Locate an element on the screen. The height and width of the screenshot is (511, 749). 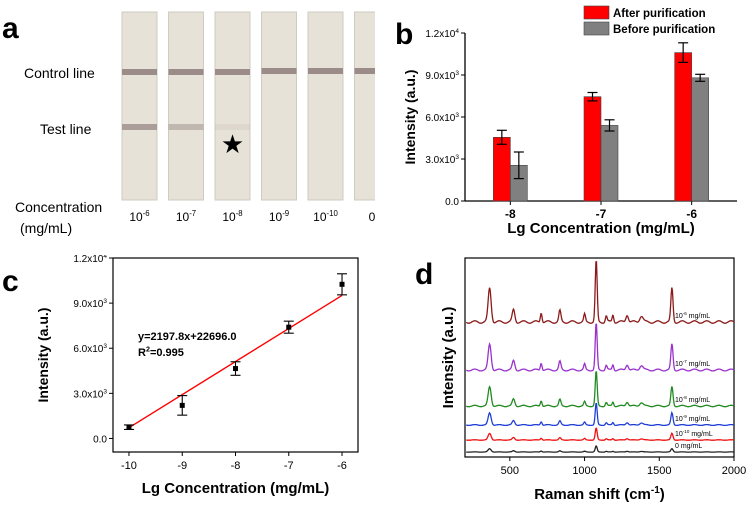
strips-group: 10-6 10-7 ★ 10-8 10-9 10-10 0 is located at coordinates (248, 117).